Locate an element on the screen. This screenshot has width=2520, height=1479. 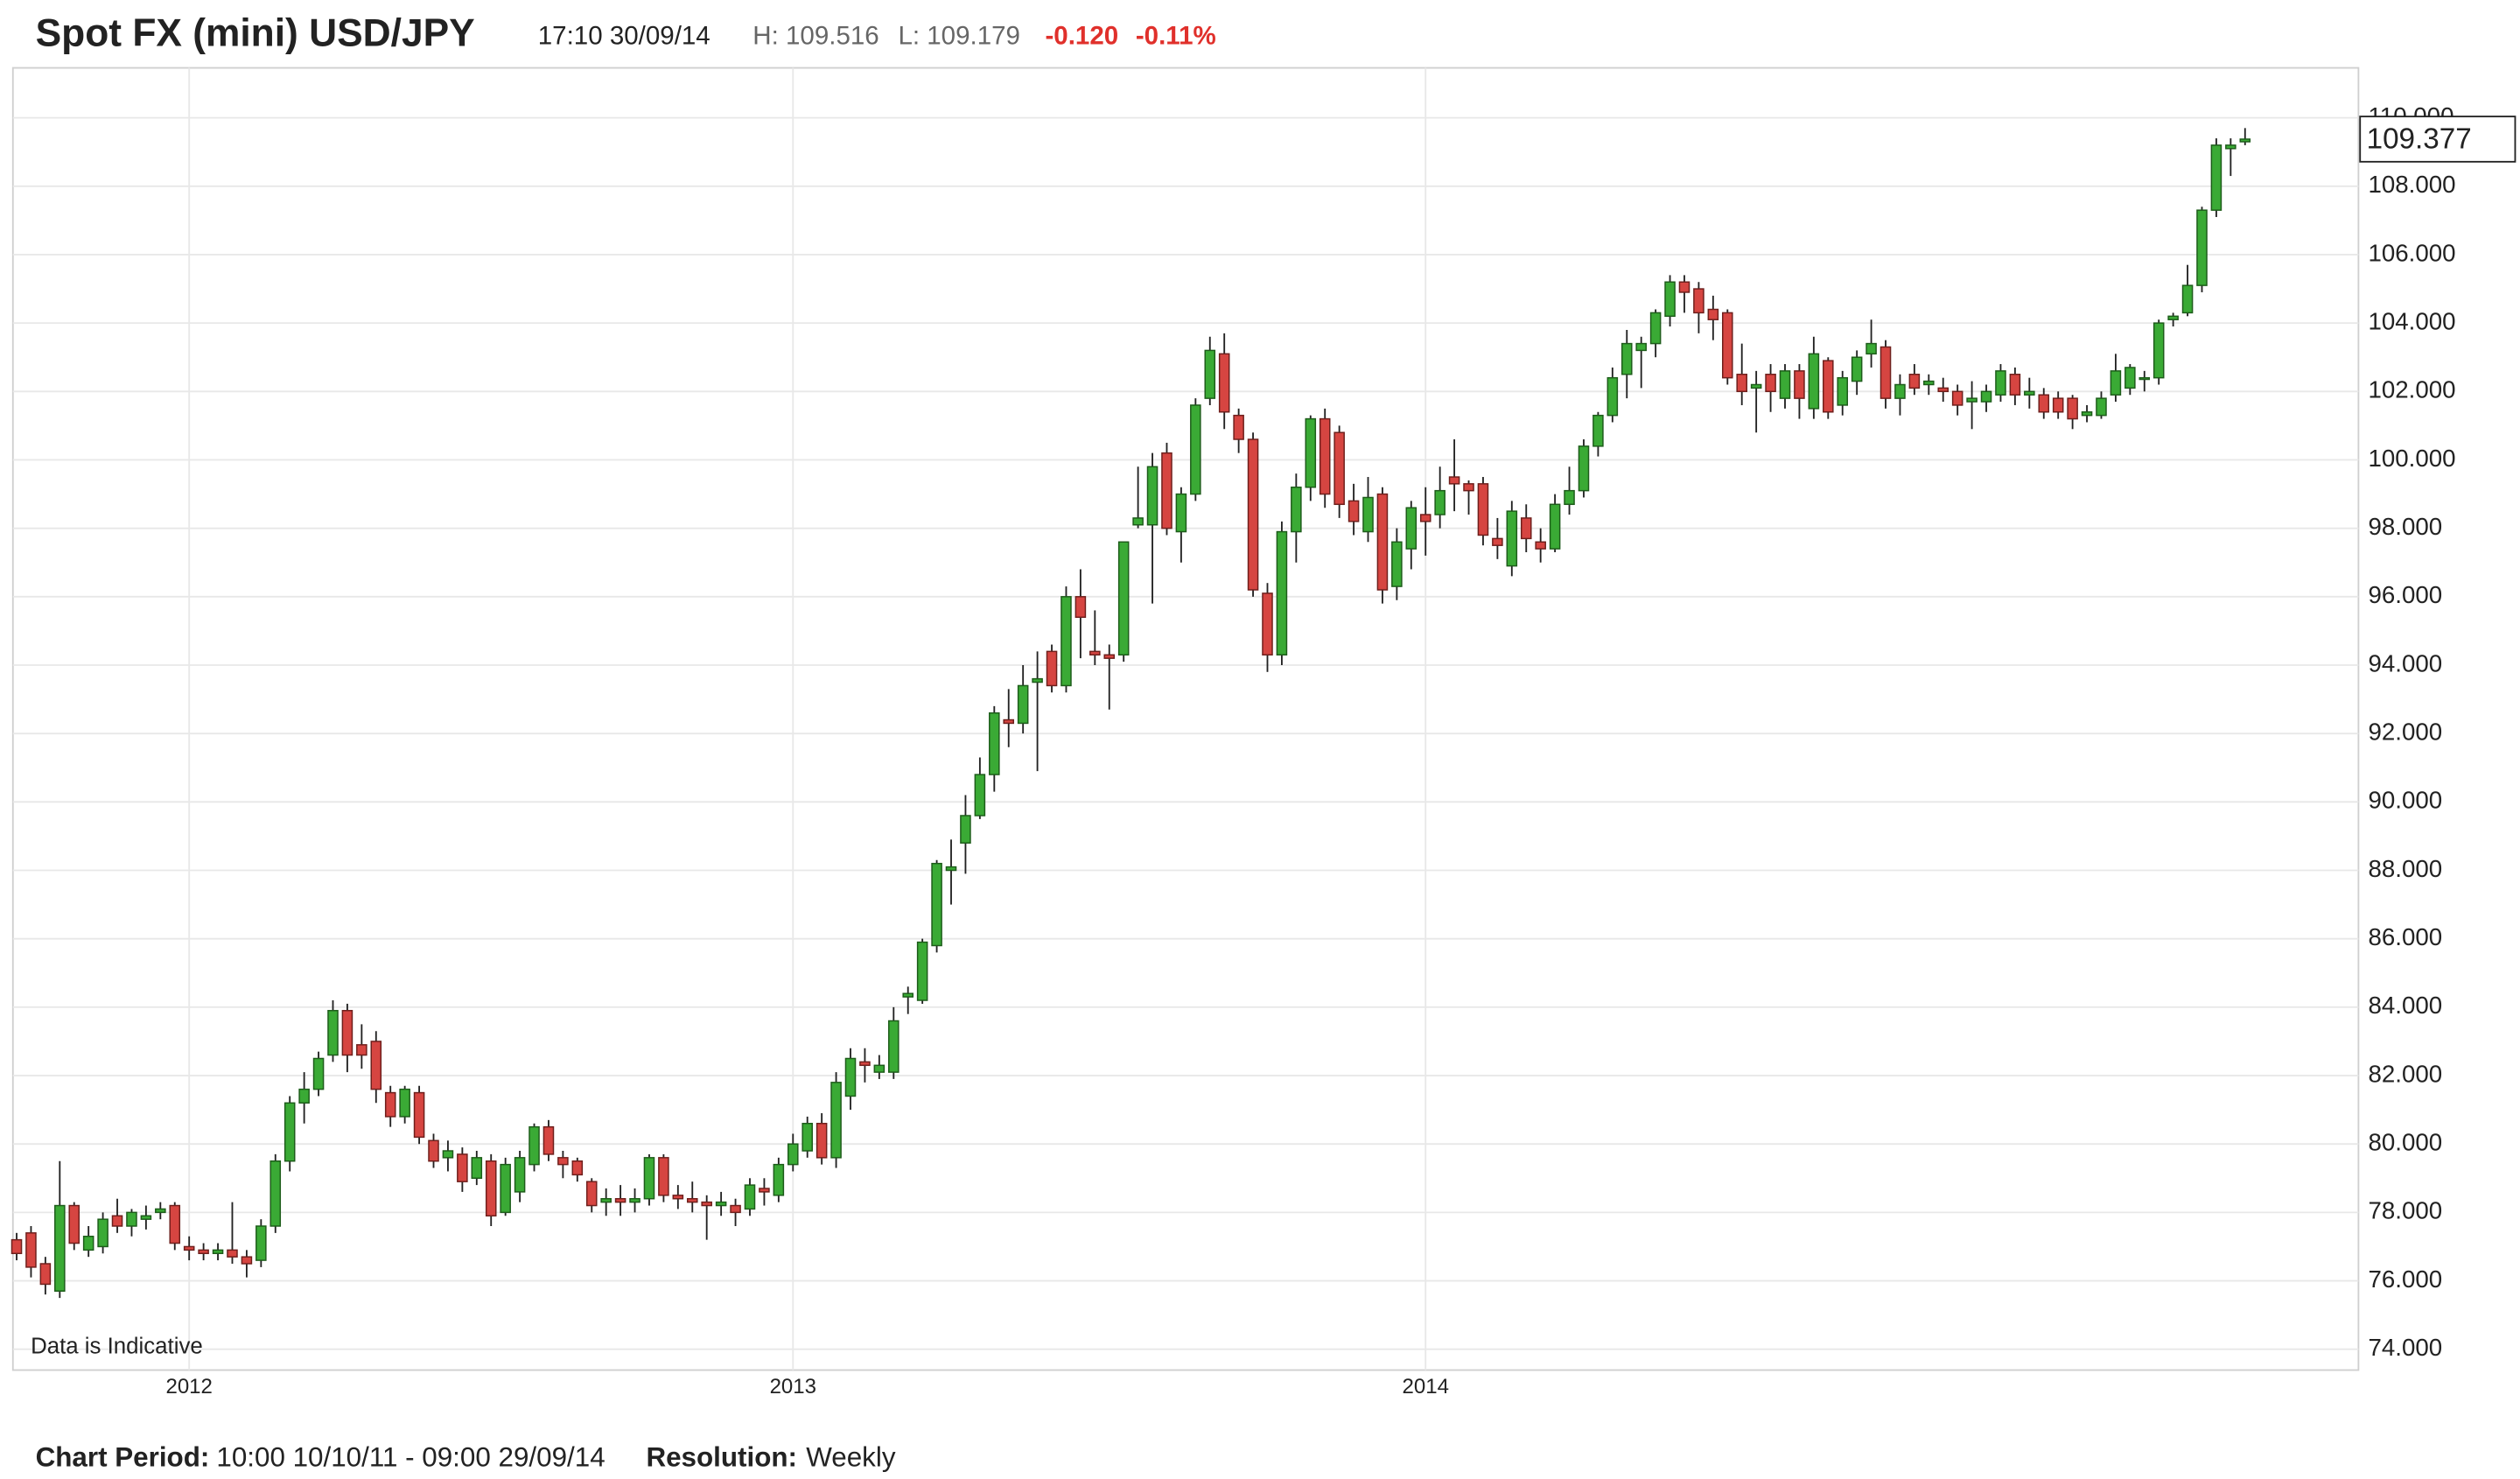
period-label: Chart Period: is located at coordinates (123, 1457).